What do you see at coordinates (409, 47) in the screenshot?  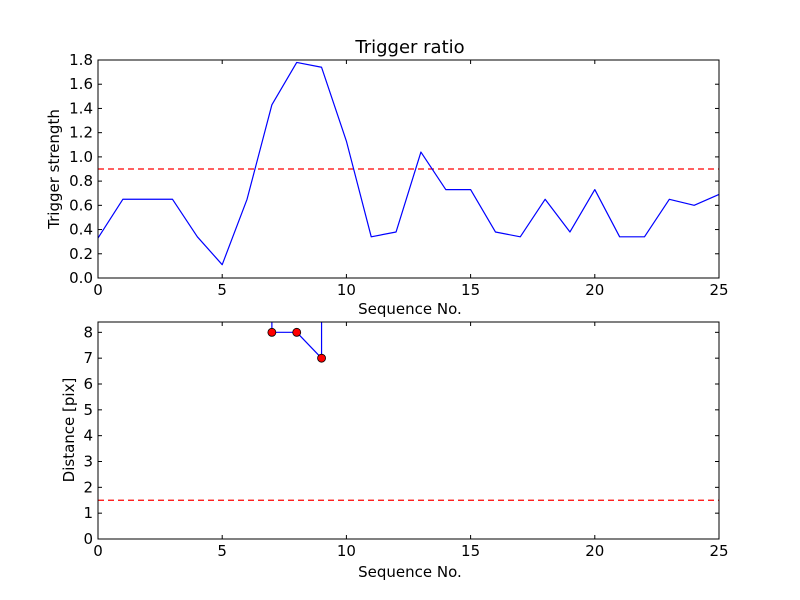 I see `chart-title: Trigger ratio` at bounding box center [409, 47].